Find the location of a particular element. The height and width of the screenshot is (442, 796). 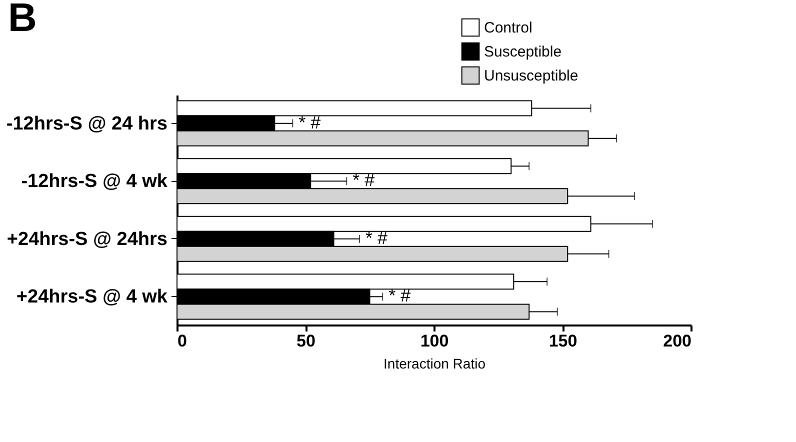

x-tick-label: 200 is located at coordinates (677, 341).